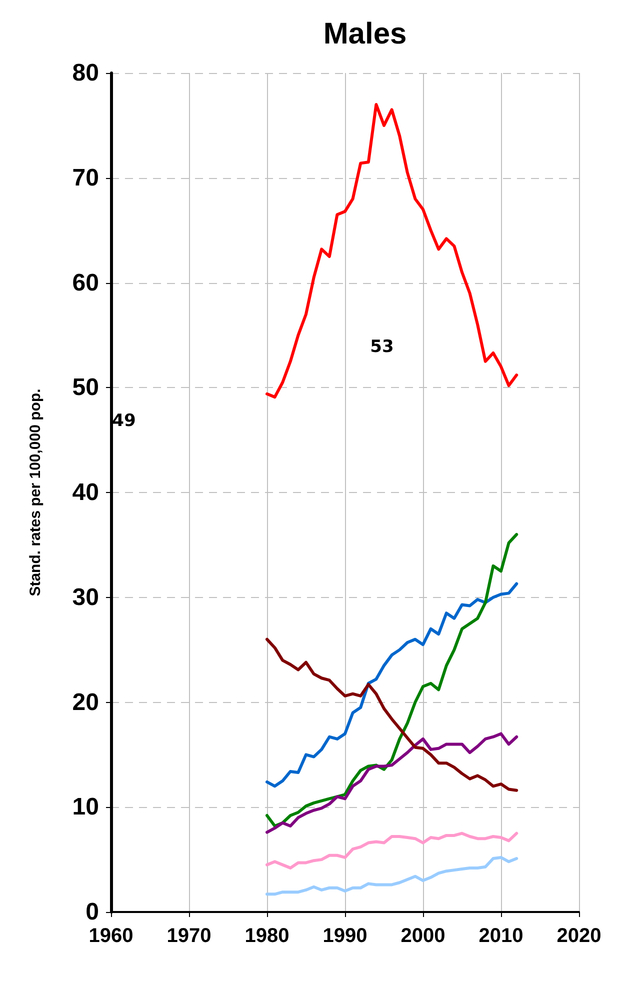 This screenshot has width=625, height=981. What do you see at coordinates (85, 492) in the screenshot?
I see `y-tick-label: 40` at bounding box center [85, 492].